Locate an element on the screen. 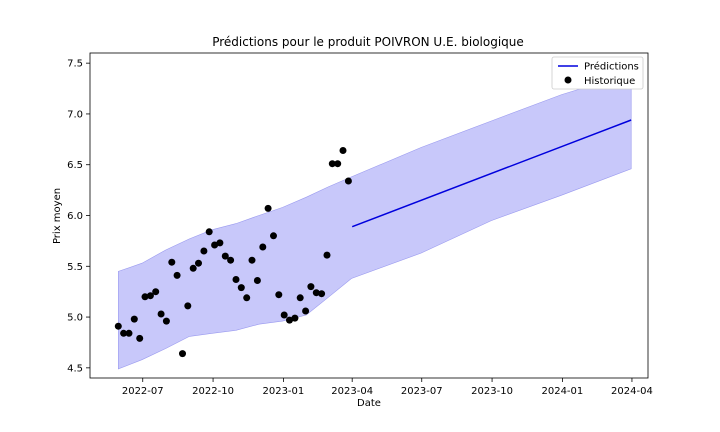 This screenshot has height=432, width=720. legend: Prédictions Historique is located at coordinates (597, 73).